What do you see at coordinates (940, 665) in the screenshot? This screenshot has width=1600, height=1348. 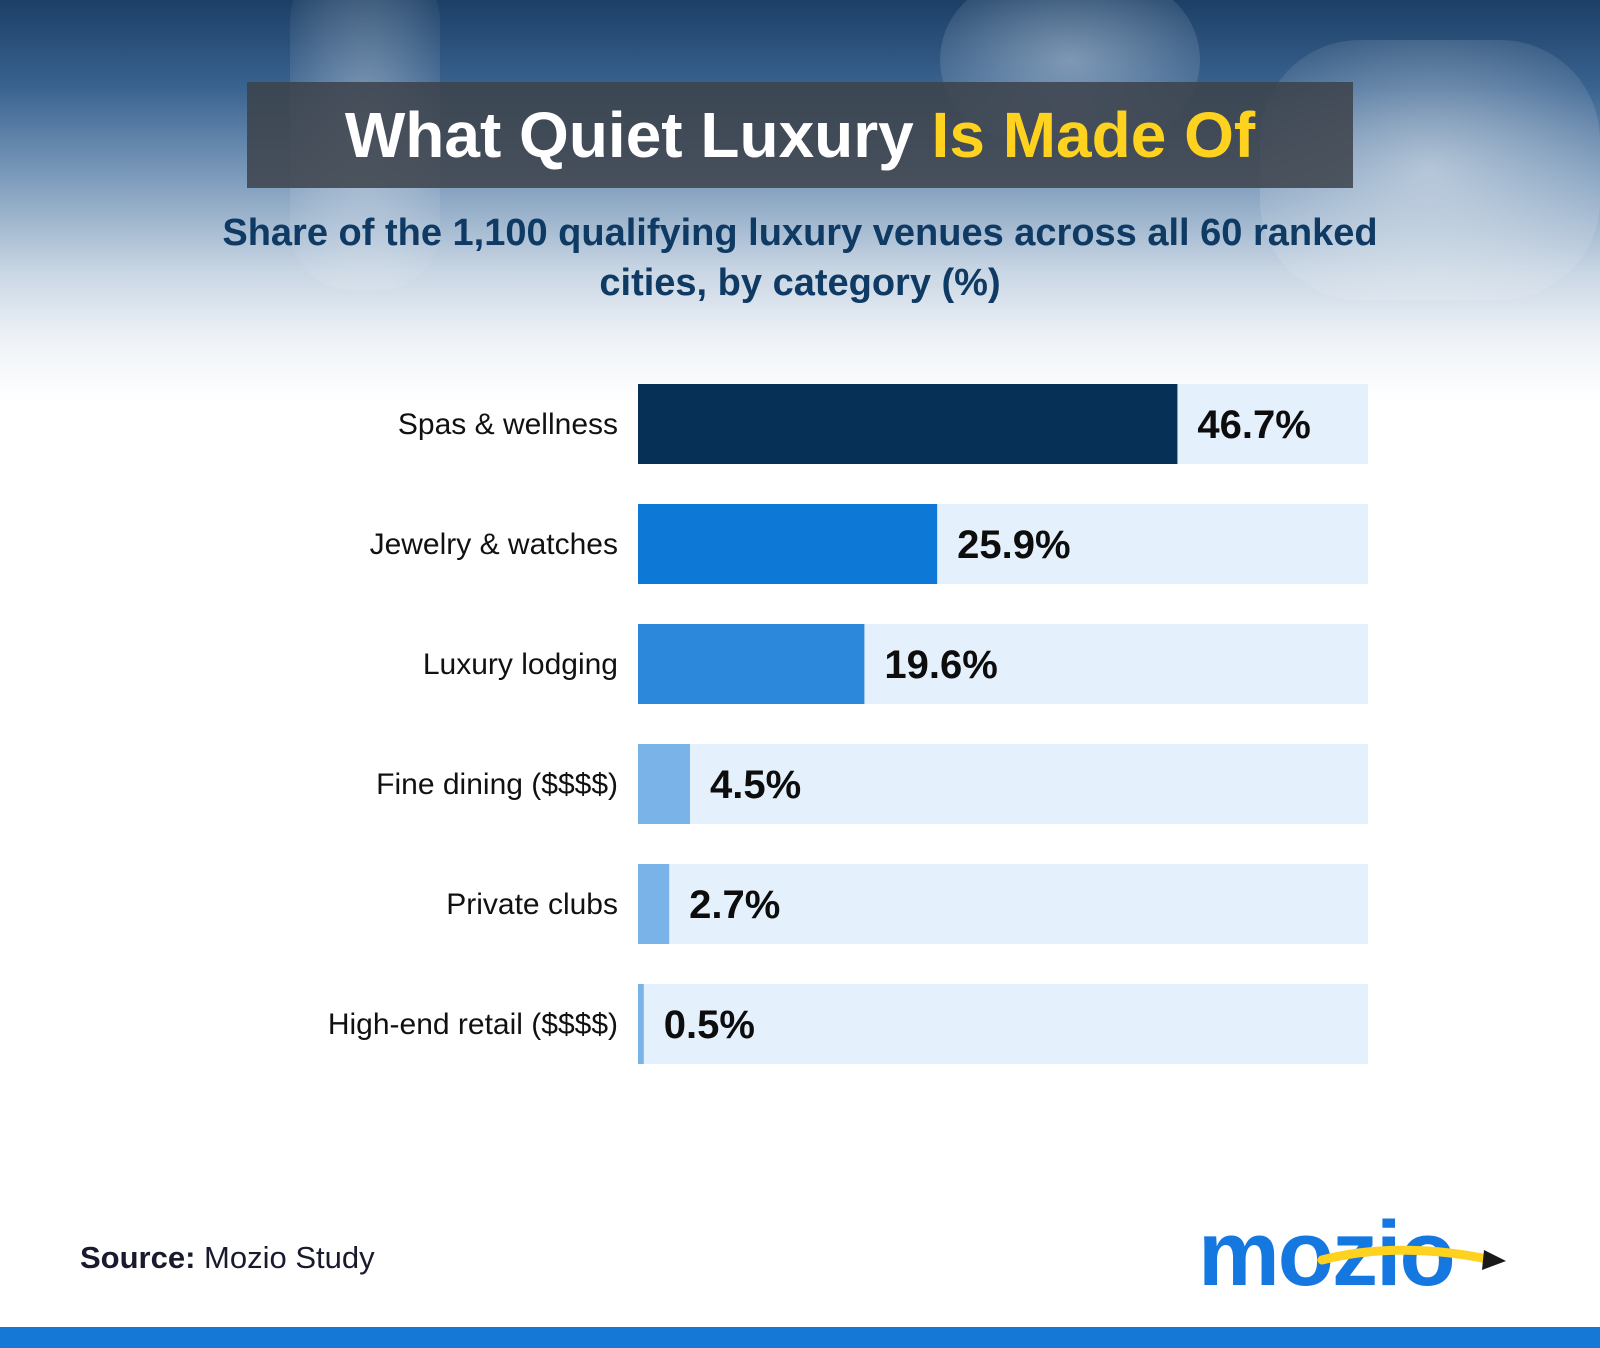 I see `value-label: 19.6%` at bounding box center [940, 665].